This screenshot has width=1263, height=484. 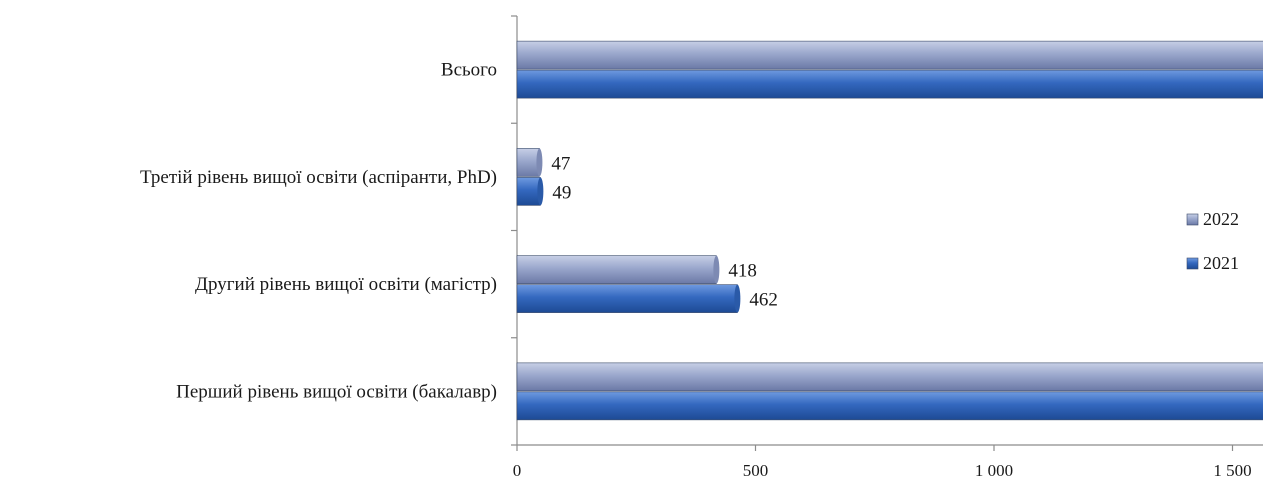 What do you see at coordinates (1212, 241) in the screenshot?
I see `legend: 2022 2021` at bounding box center [1212, 241].